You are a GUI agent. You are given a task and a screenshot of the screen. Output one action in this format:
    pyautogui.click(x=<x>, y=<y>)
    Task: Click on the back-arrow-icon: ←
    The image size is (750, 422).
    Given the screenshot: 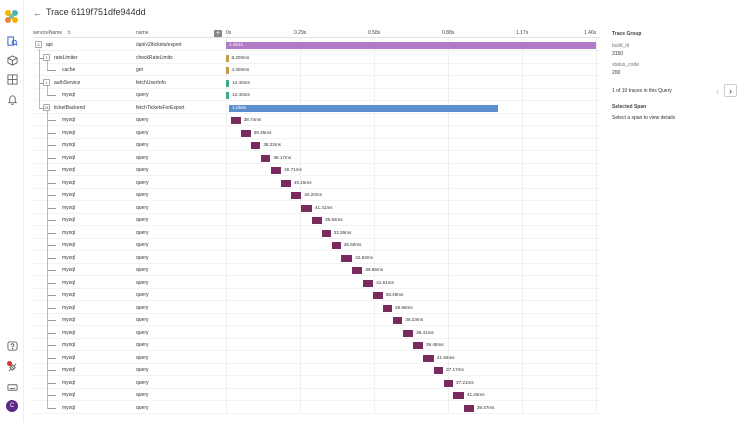 What is the action you would take?
    pyautogui.click(x=37, y=13)
    